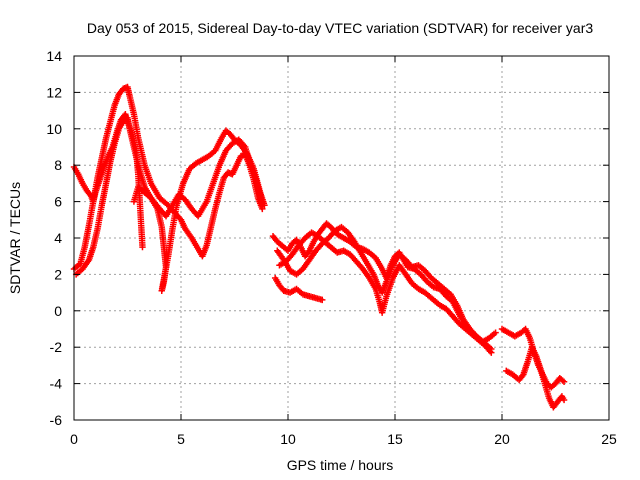 The image size is (640, 480). Describe the element at coordinates (74, 439) in the screenshot. I see `x-tick-label: 0` at that location.